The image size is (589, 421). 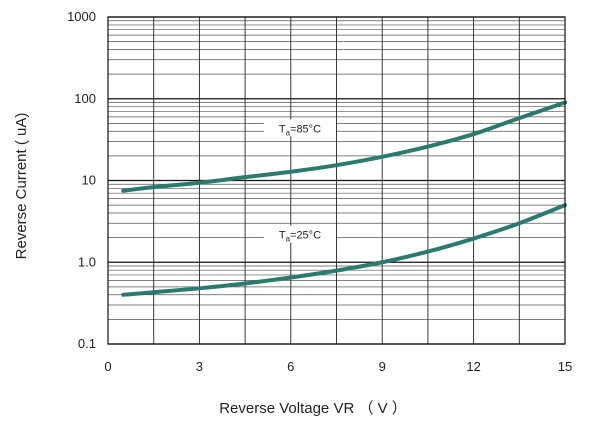 I want to click on series-label-rest: =85°C, so click(x=305, y=129).